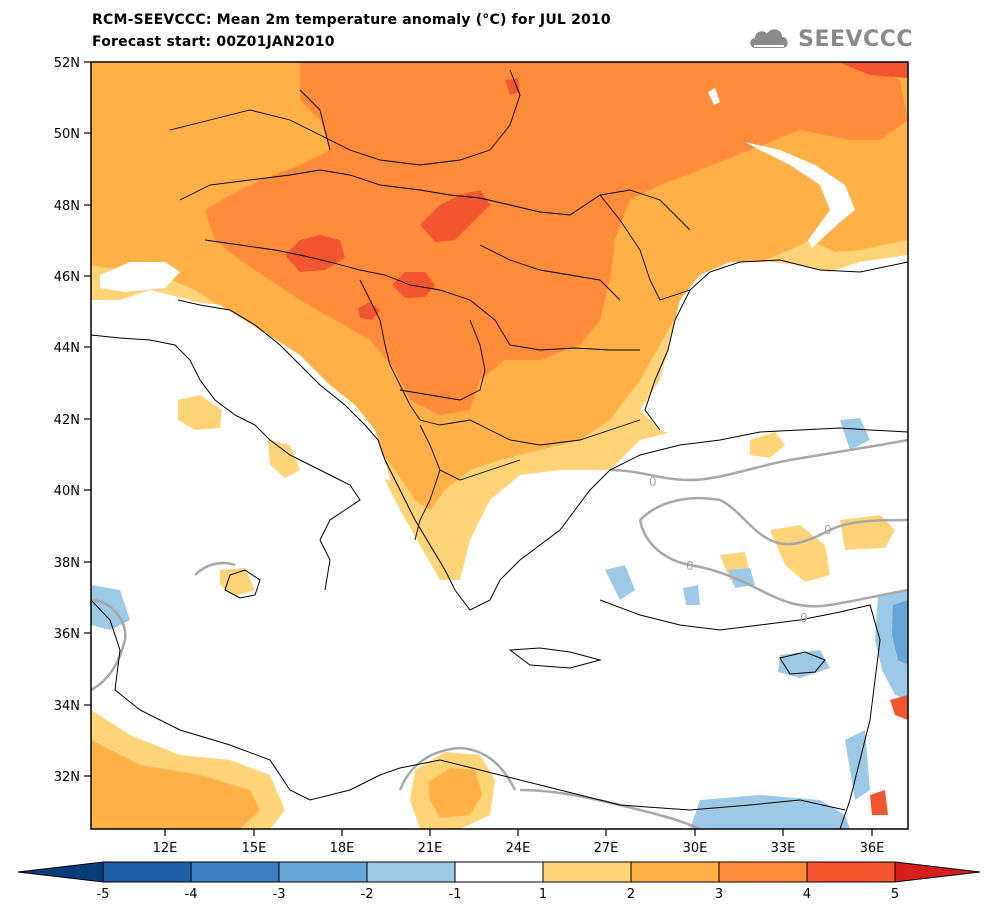  Describe the element at coordinates (413, 285) in the screenshot. I see `anomaly-hotspot-serbia` at that location.